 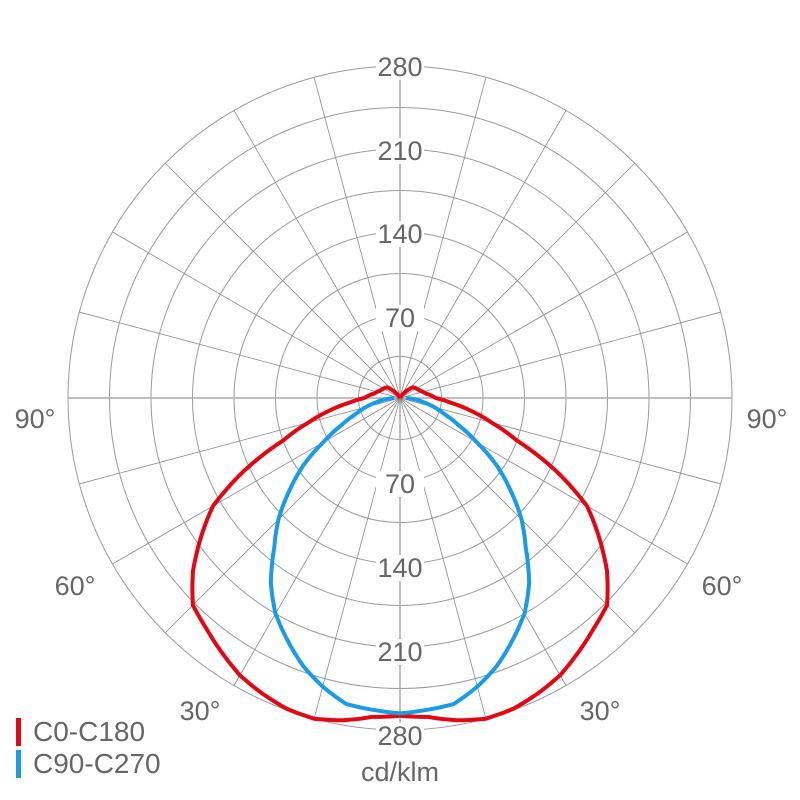 I want to click on r-tick-bottom-140: 140, so click(x=399, y=568).